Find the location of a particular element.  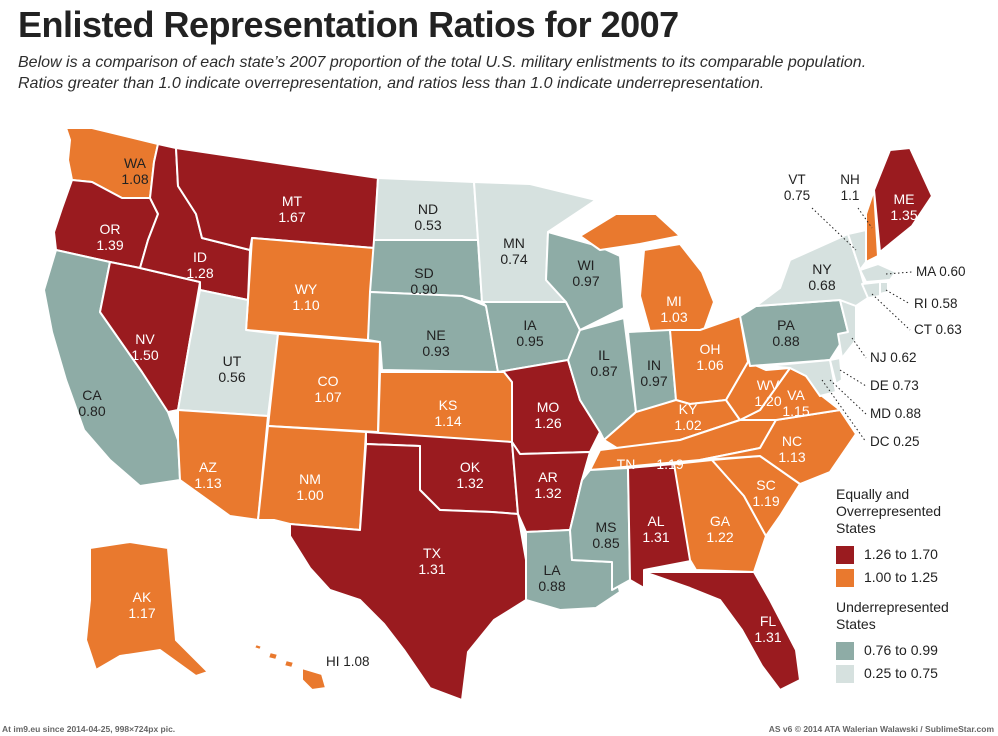

leader-ma is located at coordinates (899, 273).